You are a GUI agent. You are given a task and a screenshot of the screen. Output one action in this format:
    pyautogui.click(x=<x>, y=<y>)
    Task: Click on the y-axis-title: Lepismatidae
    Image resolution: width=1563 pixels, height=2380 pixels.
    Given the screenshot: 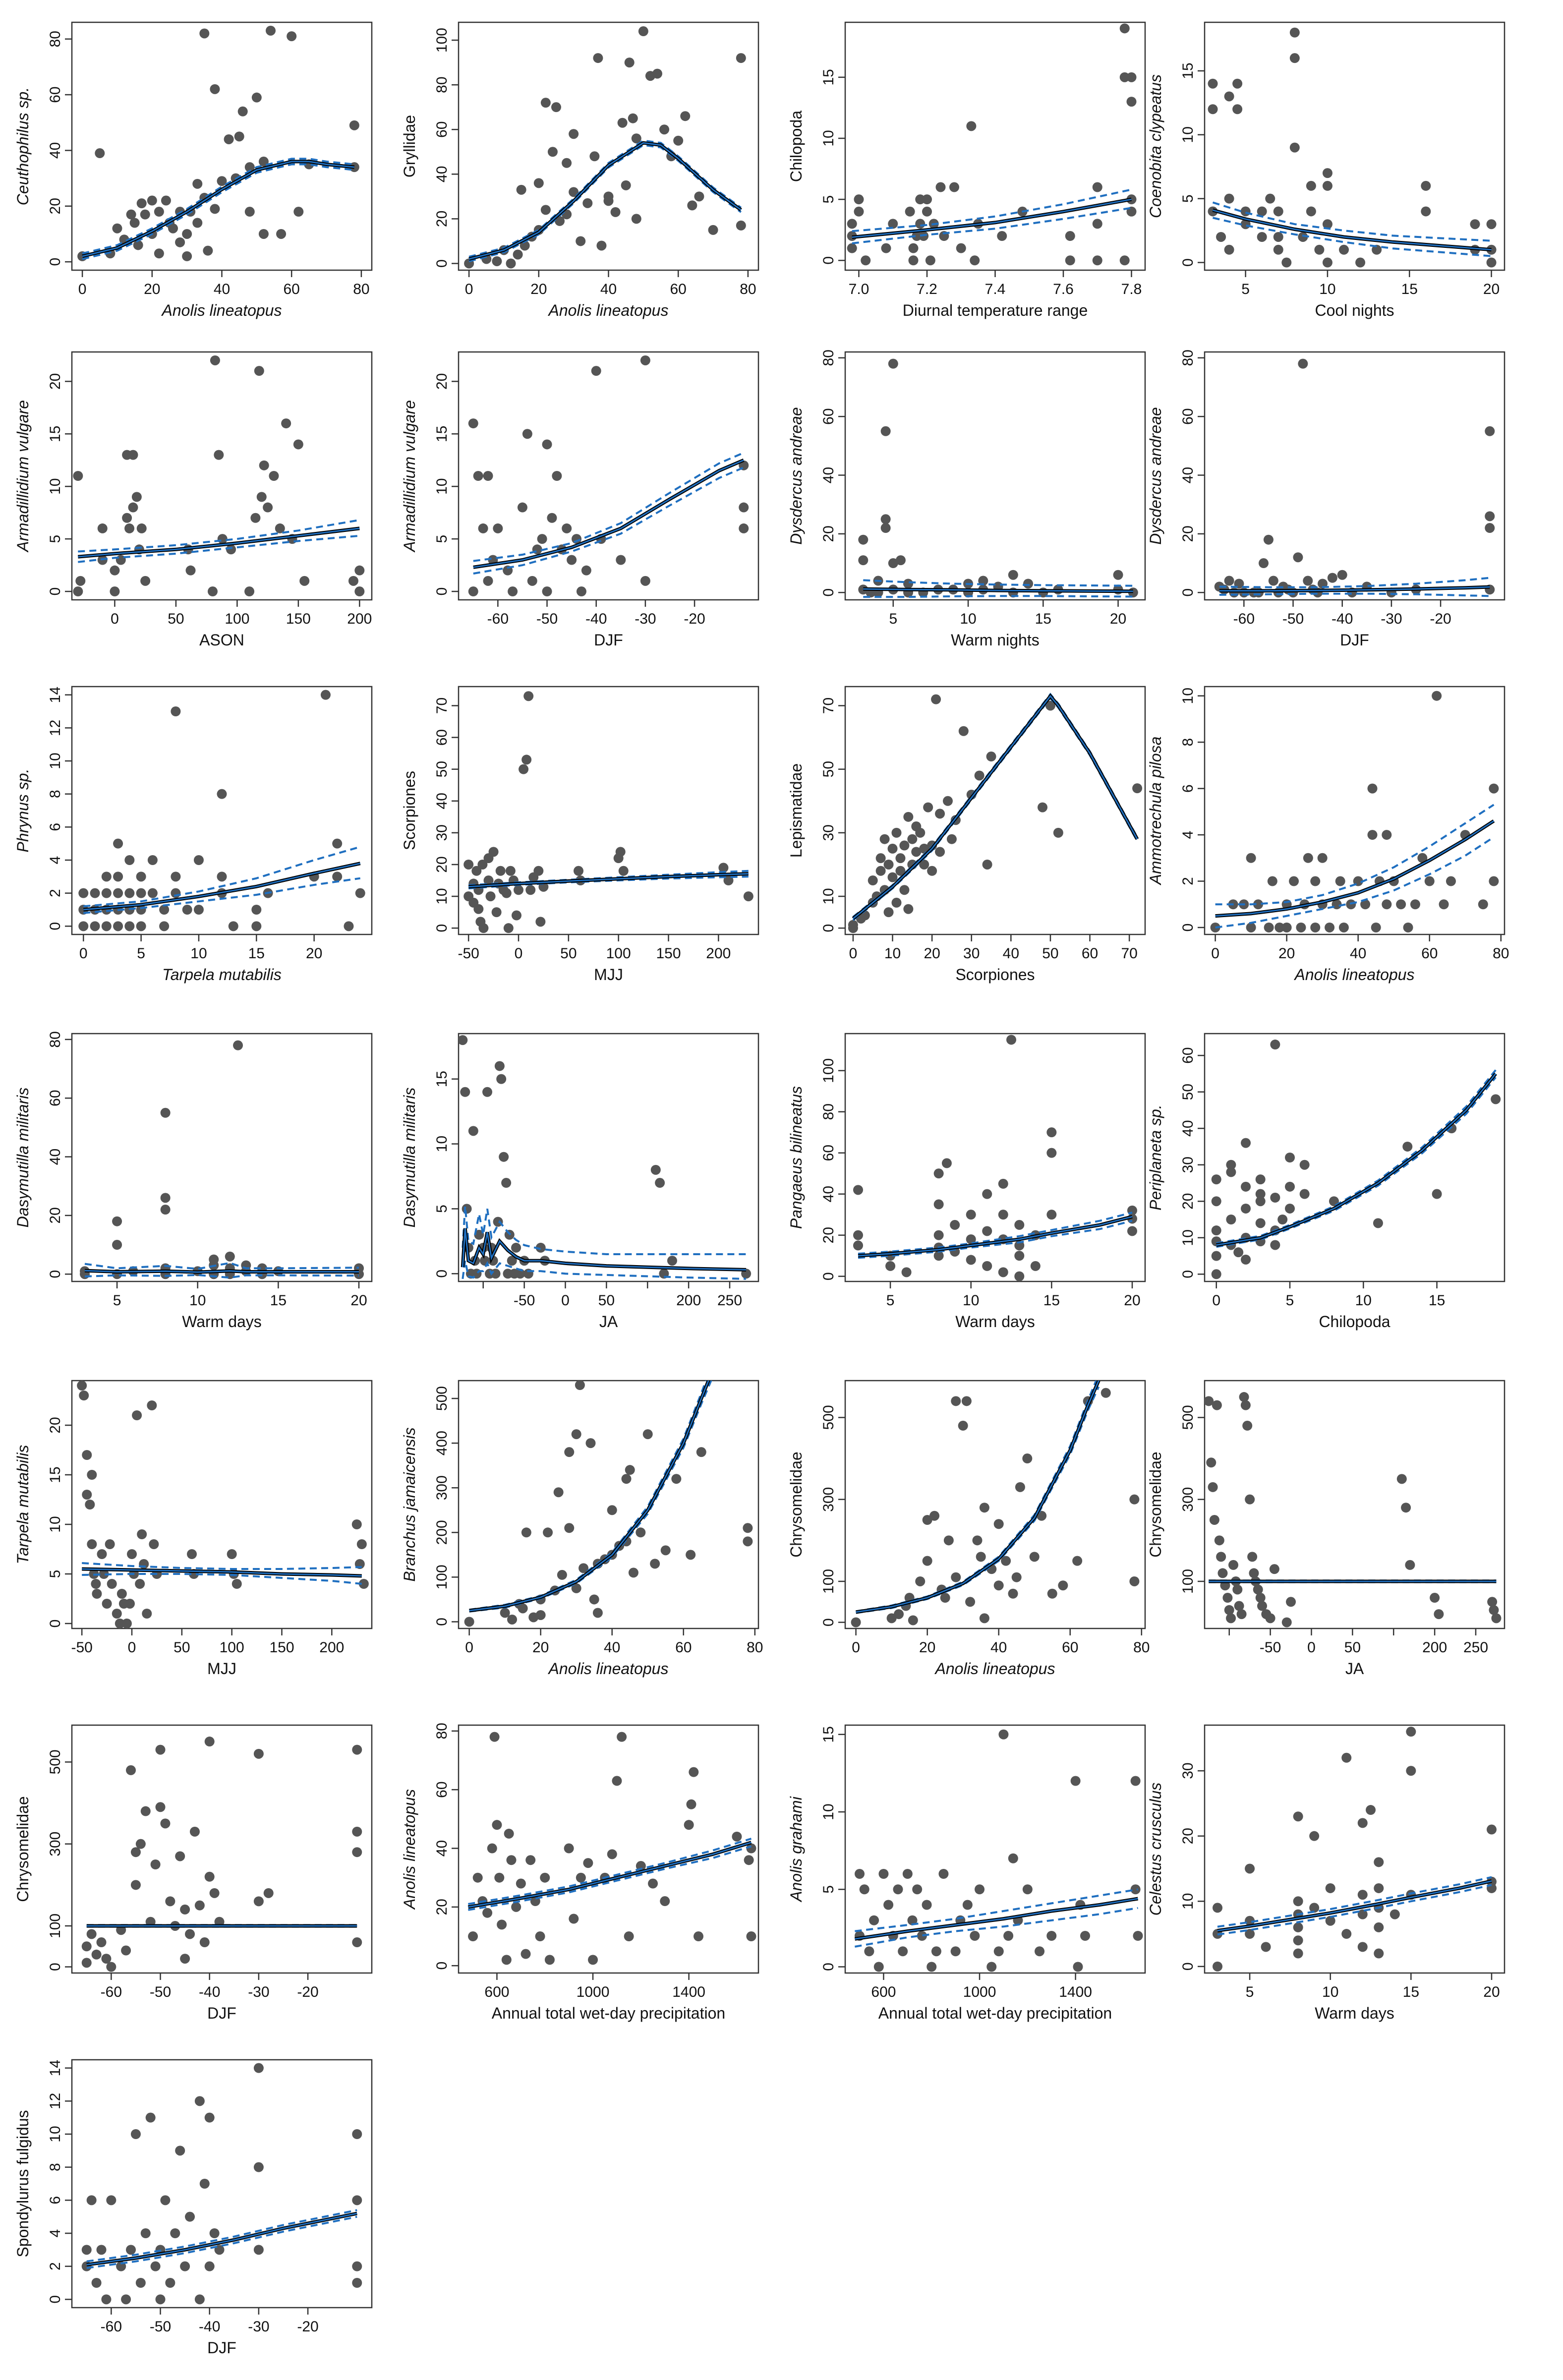 What is the action you would take?
    pyautogui.click(x=796, y=810)
    